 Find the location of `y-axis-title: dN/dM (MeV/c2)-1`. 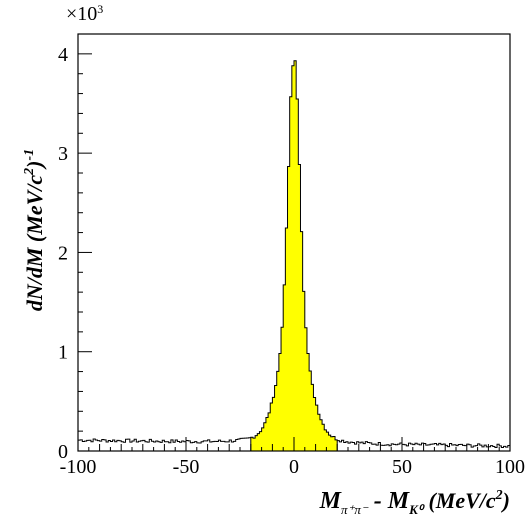

y-axis-title: dN/dM (MeV/c2)-1 is located at coordinates (34, 230).